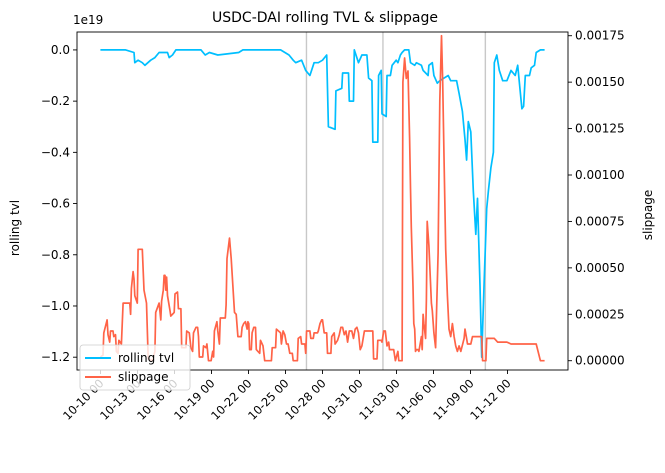  Describe the element at coordinates (600, 36) in the screenshot. I see `y-right-tick-label: 0.00175` at that location.